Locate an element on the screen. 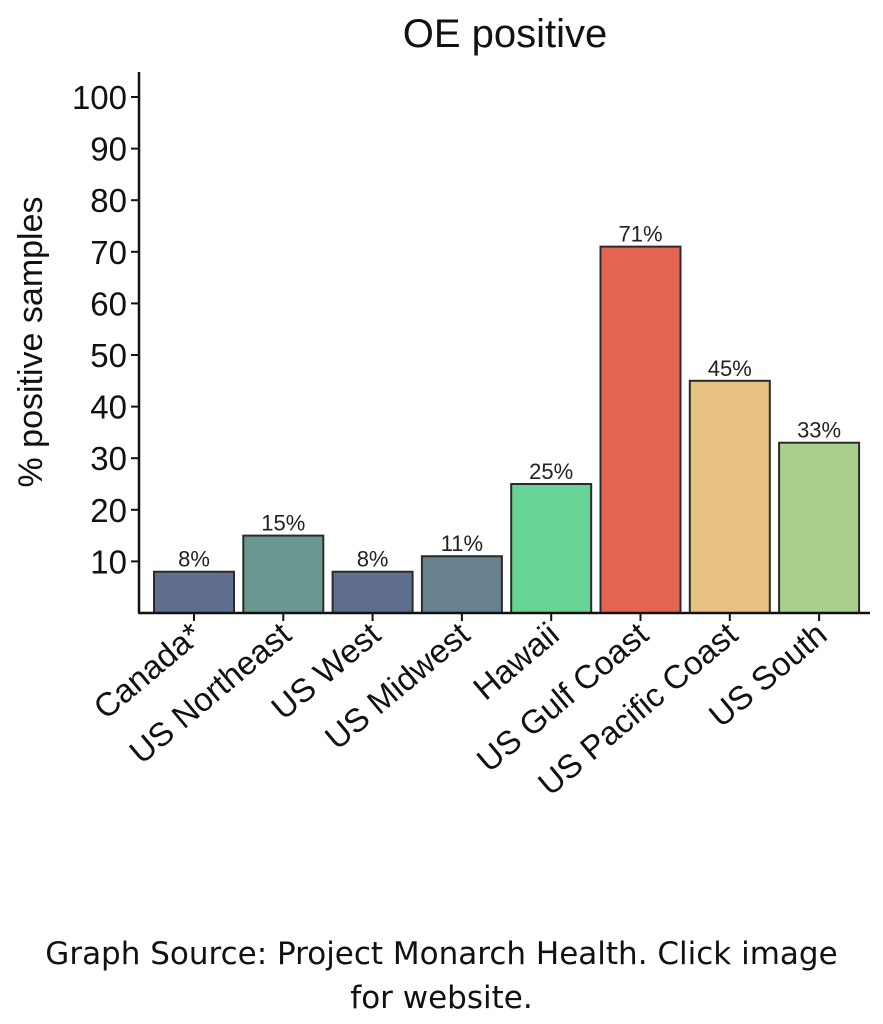 The height and width of the screenshot is (1024, 883). y-tick-label: 70 is located at coordinates (108, 252).